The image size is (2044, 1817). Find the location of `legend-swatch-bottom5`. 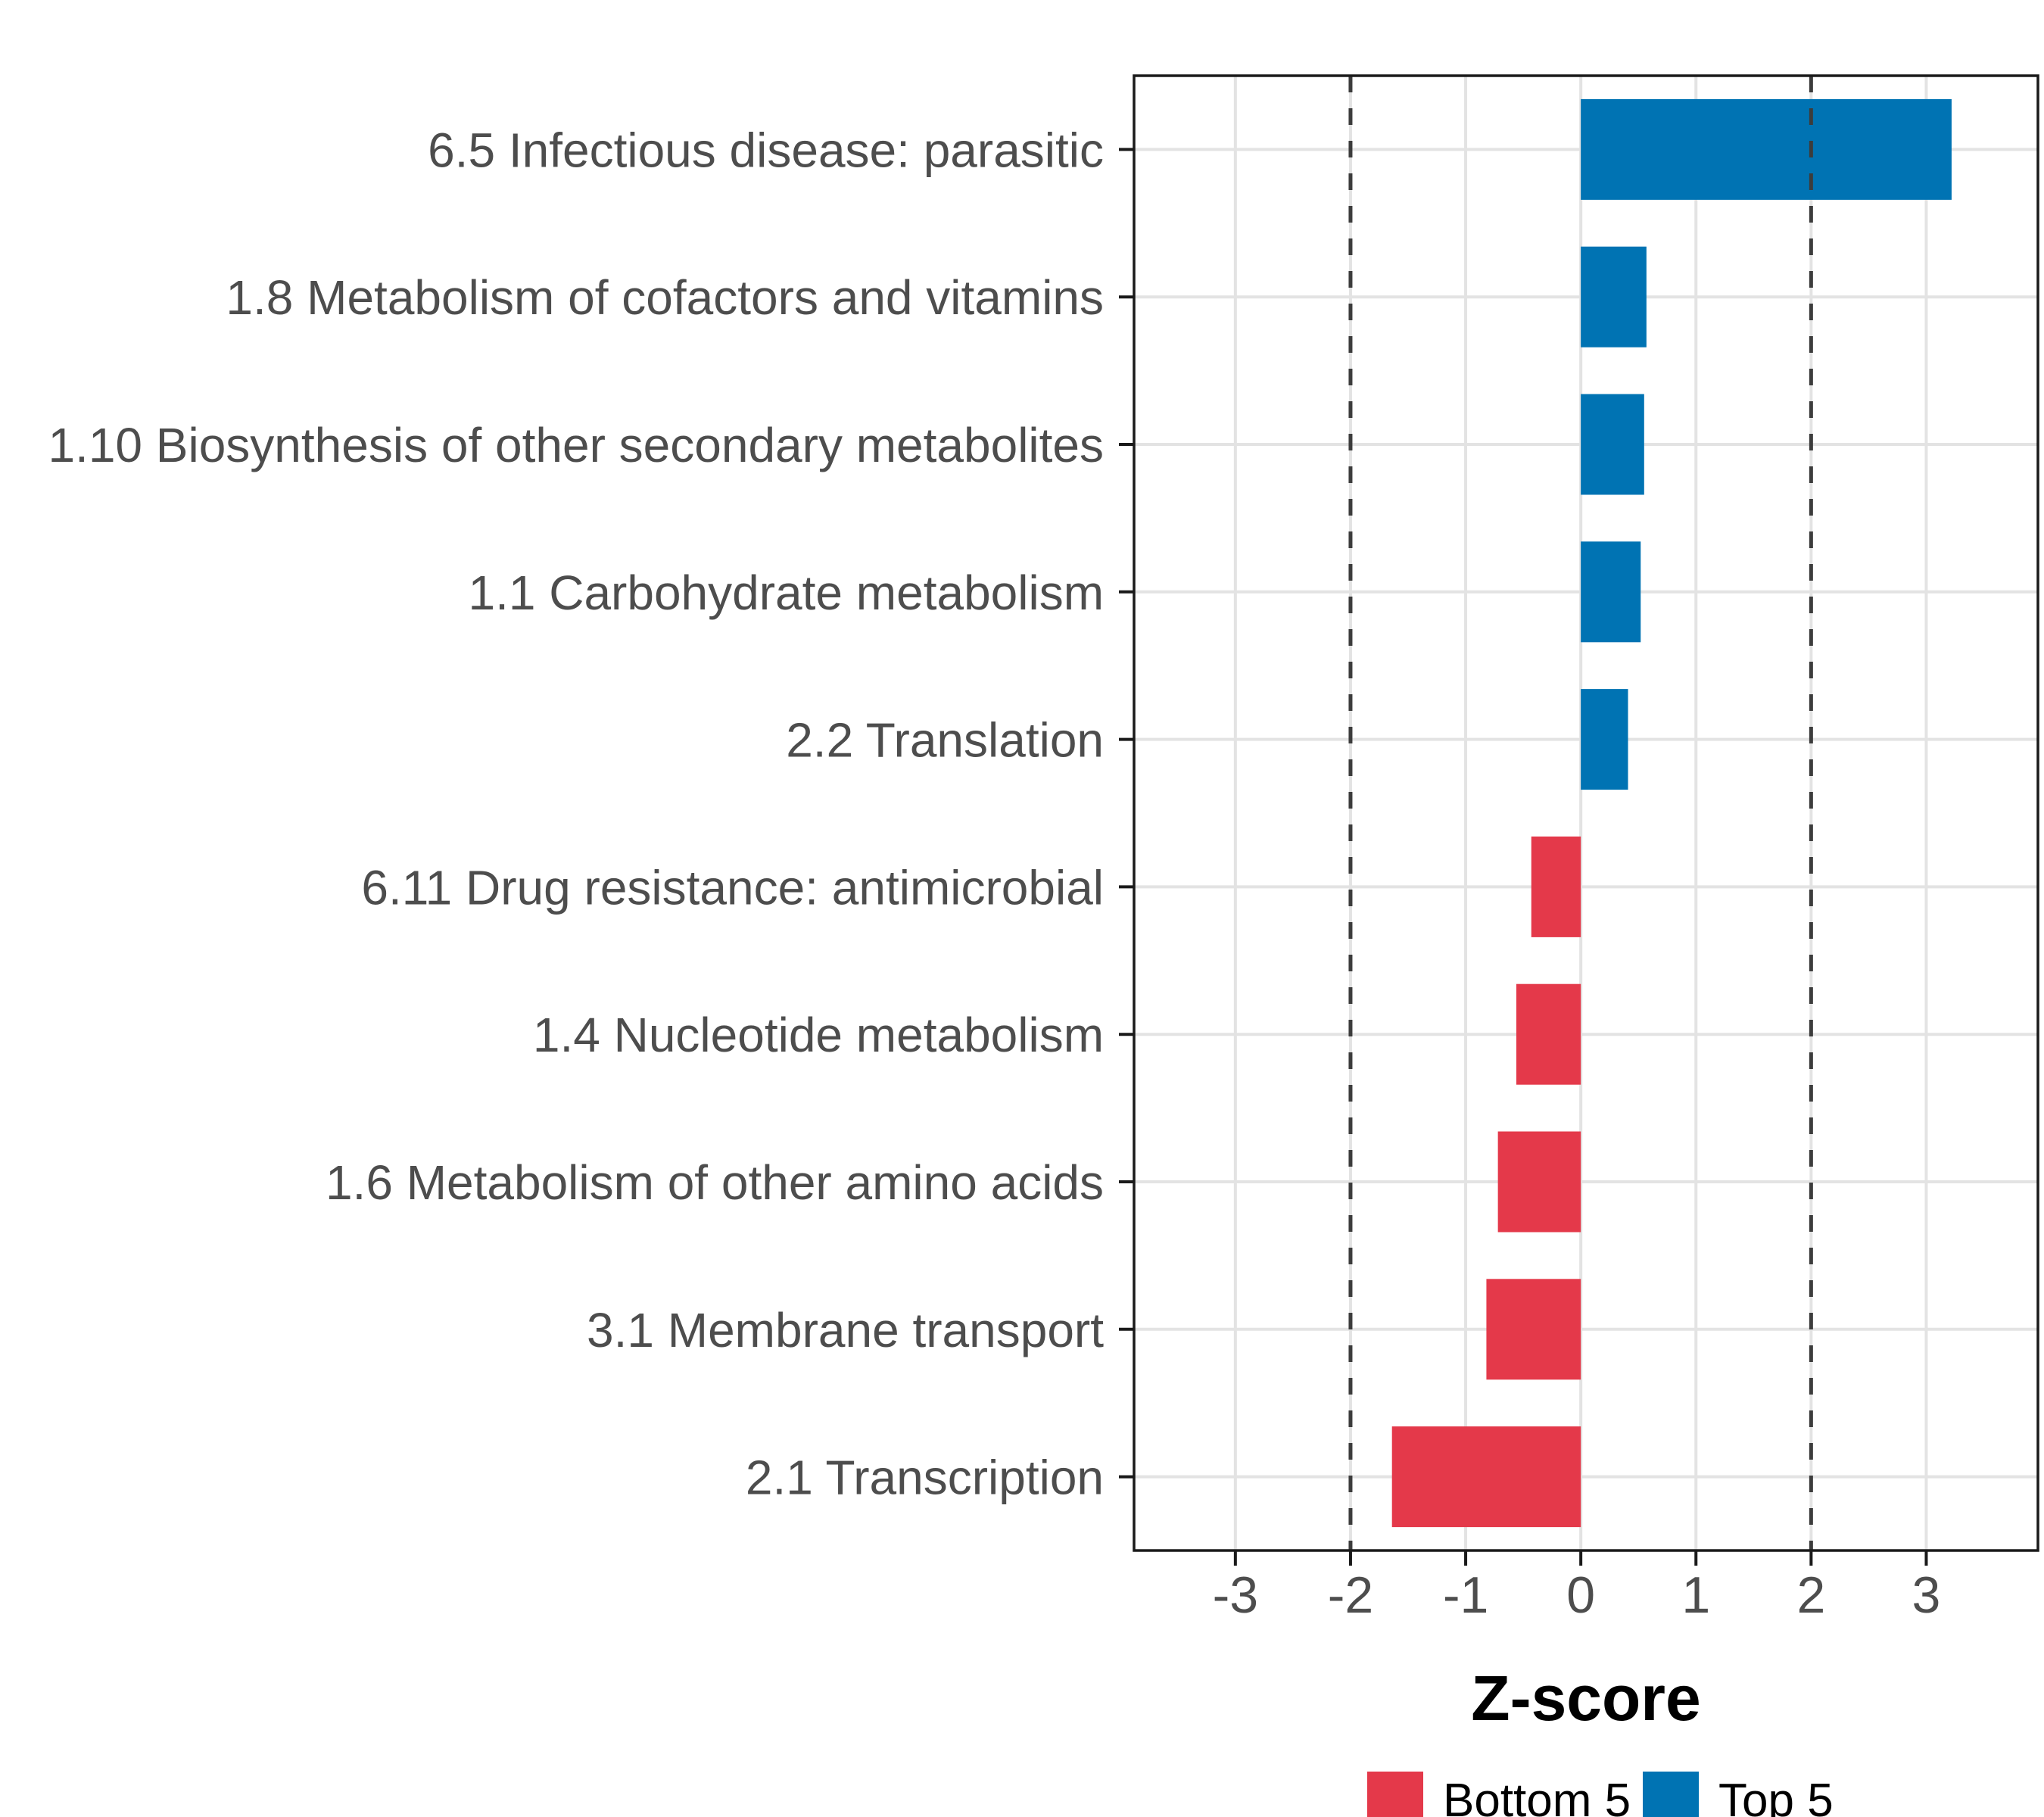

legend-swatch-bottom5 is located at coordinates (1395, 1794).